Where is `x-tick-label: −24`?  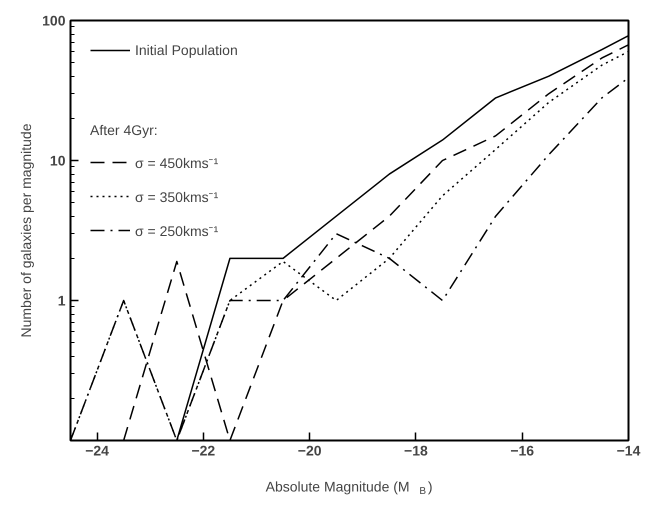 x-tick-label: −24 is located at coordinates (97, 450).